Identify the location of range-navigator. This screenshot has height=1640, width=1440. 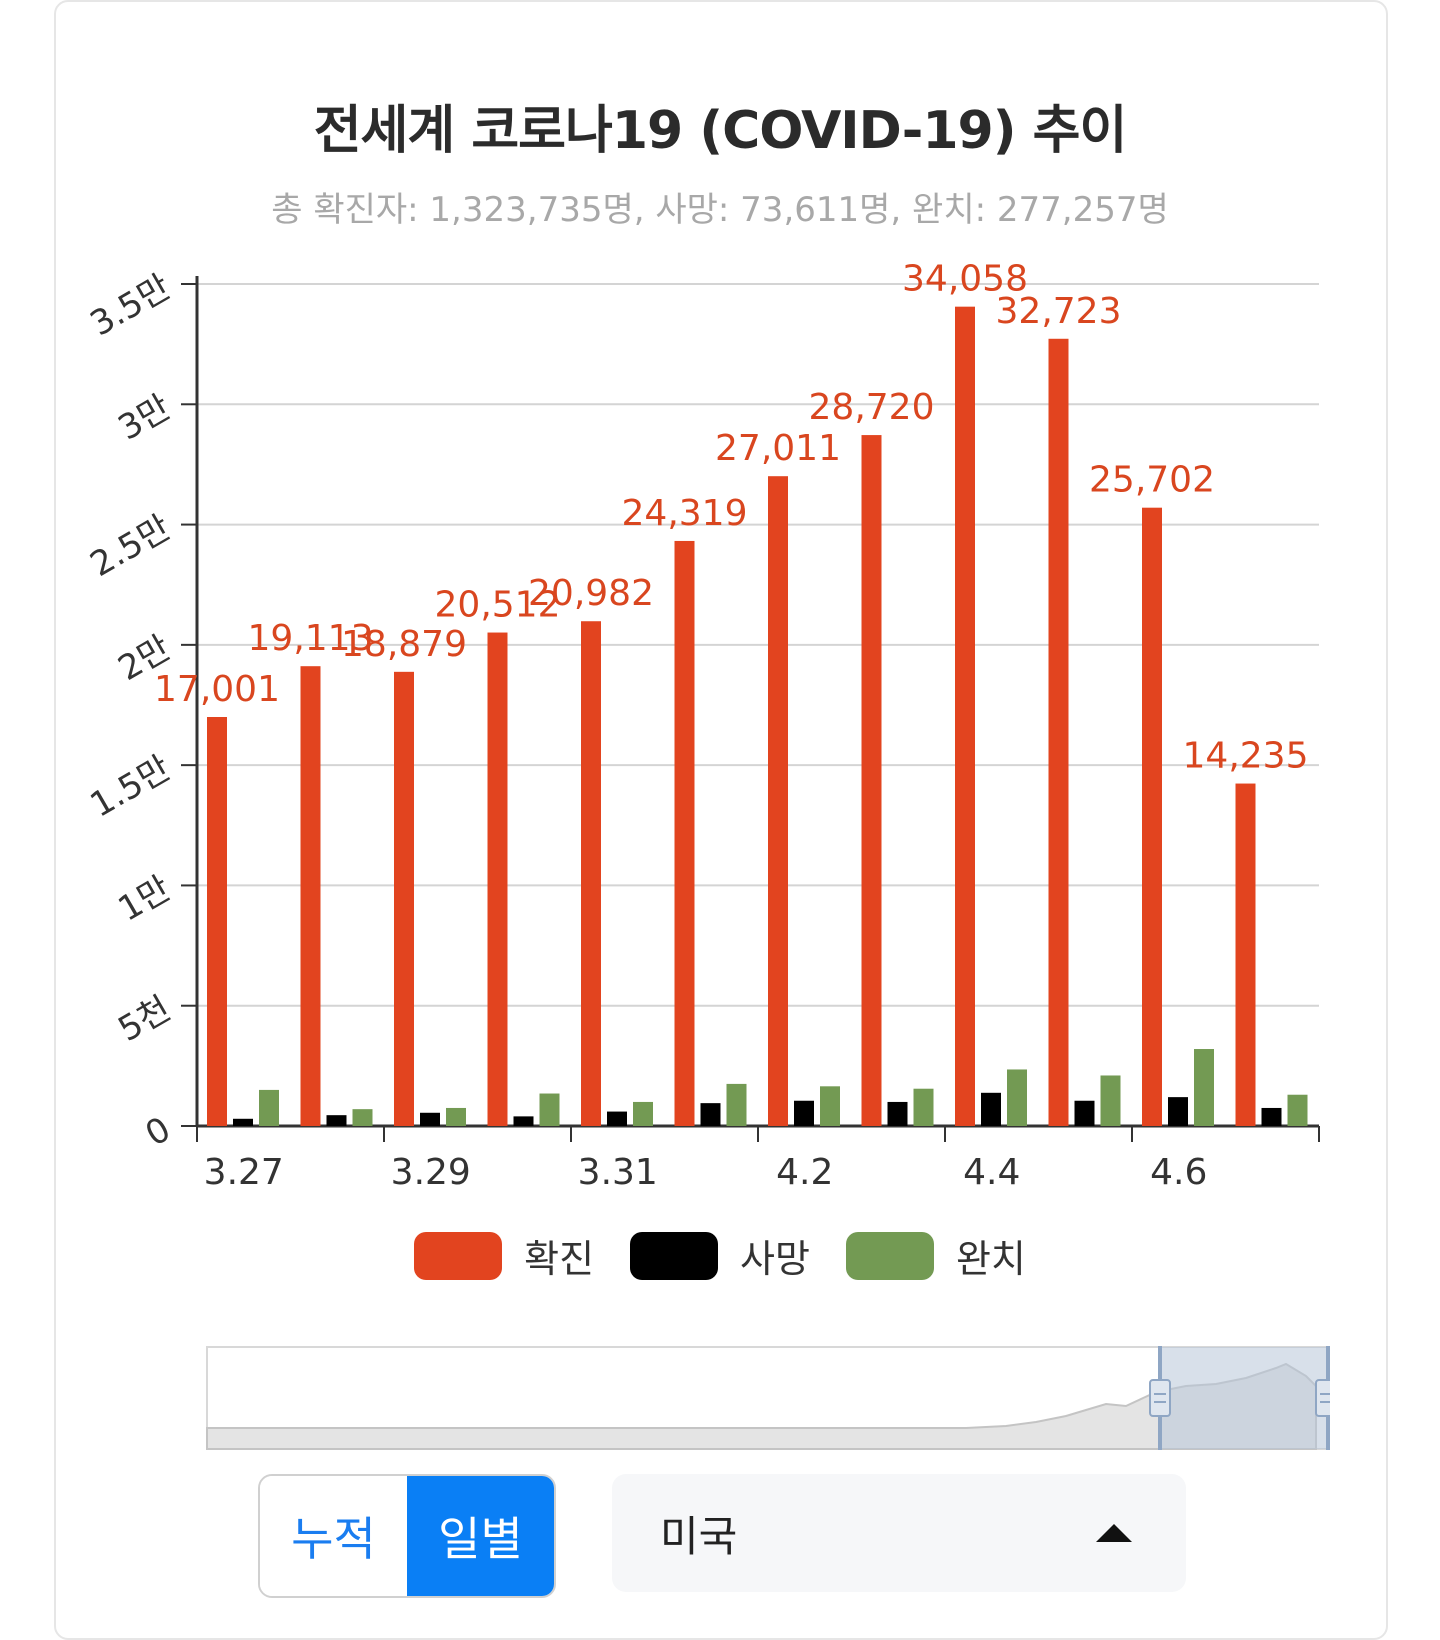
(768, 1398).